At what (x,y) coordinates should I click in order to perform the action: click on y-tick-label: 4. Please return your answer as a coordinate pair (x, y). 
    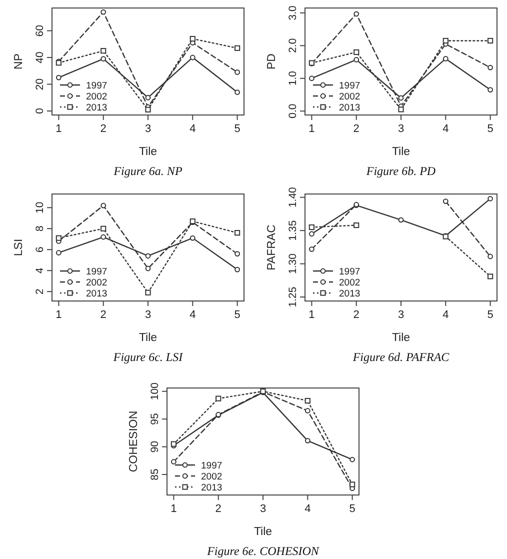
    Looking at the image, I should click on (40, 271).